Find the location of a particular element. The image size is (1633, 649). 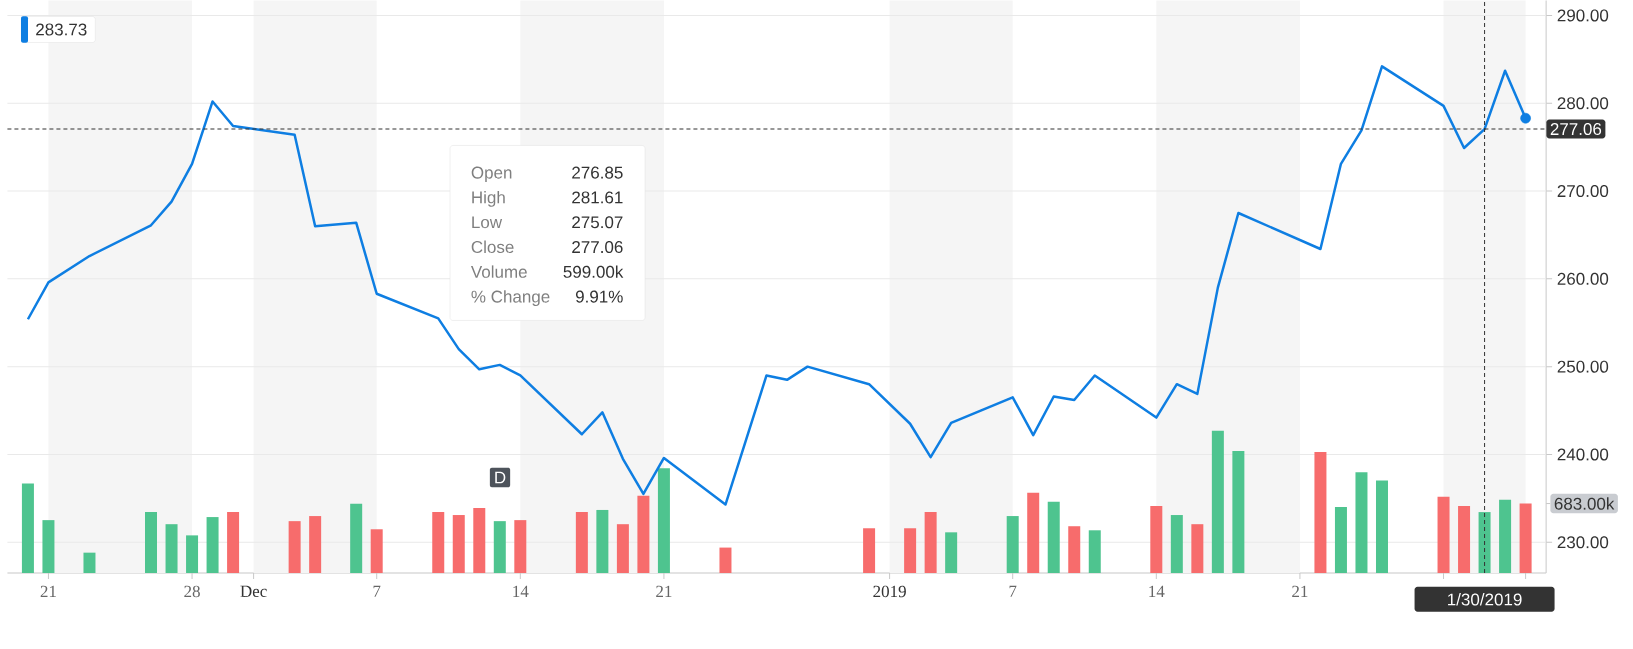

annotation: 277.06 is located at coordinates (597, 247).